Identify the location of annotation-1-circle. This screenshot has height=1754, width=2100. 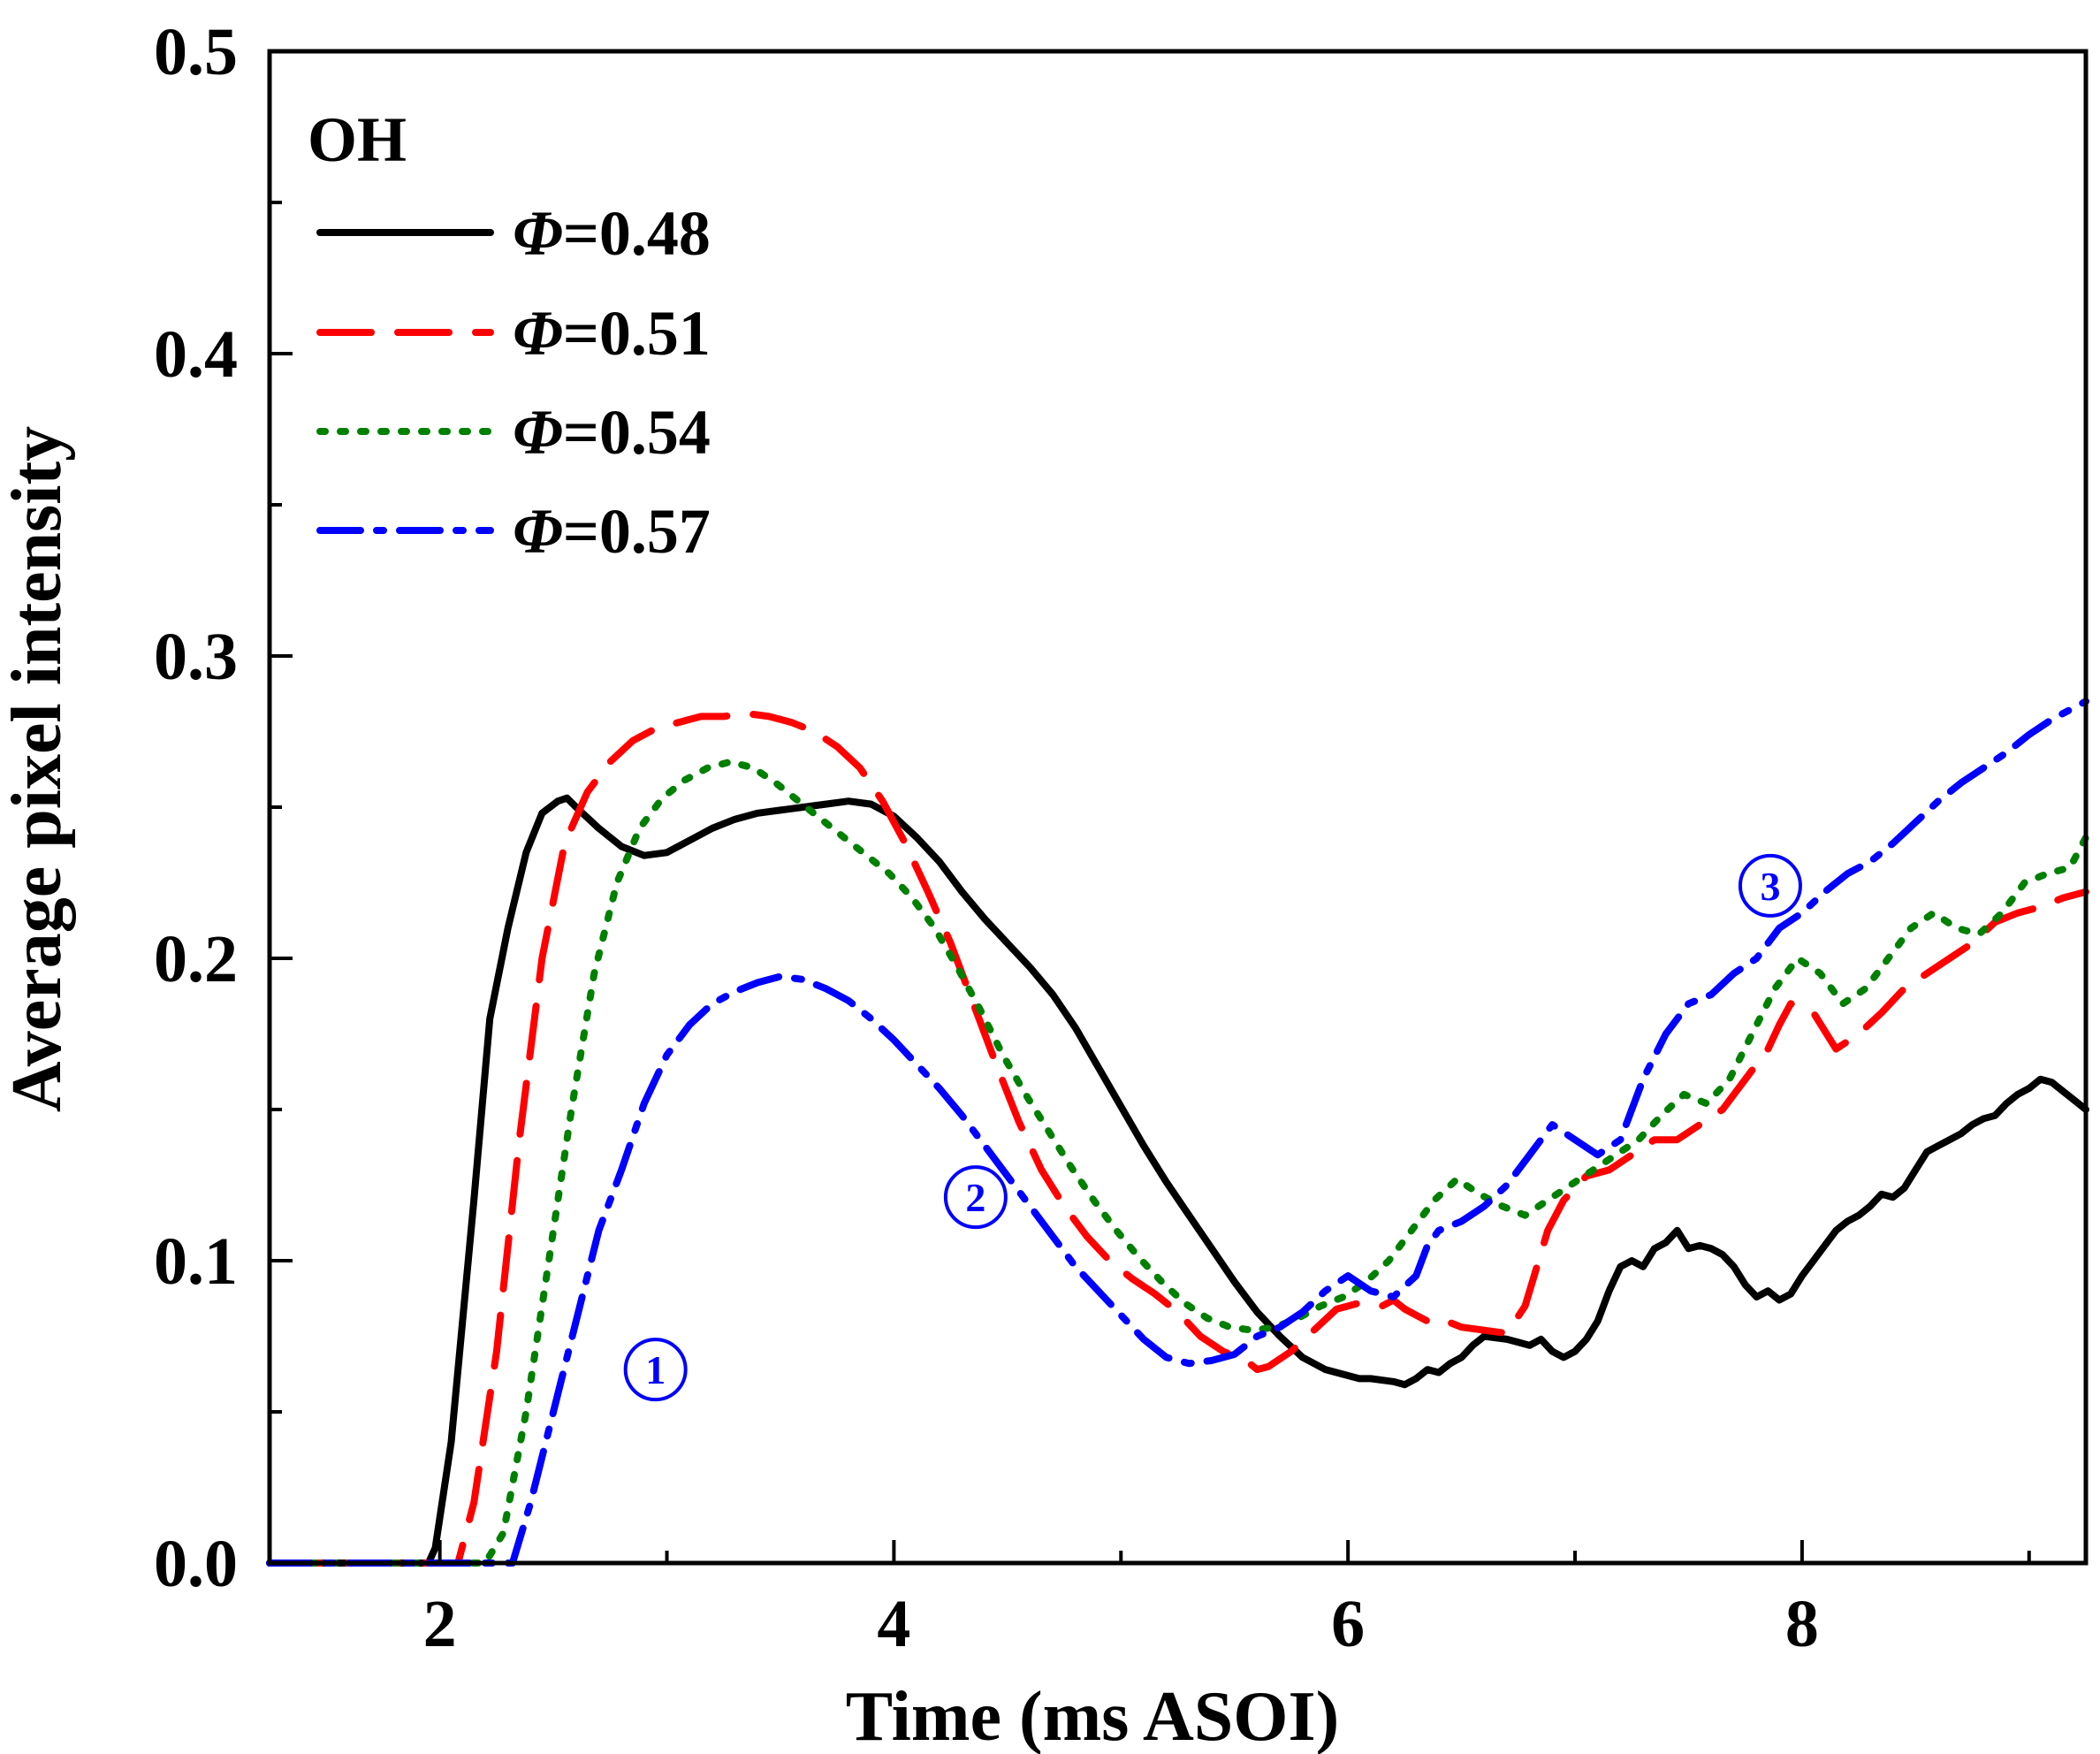
(655, 1370).